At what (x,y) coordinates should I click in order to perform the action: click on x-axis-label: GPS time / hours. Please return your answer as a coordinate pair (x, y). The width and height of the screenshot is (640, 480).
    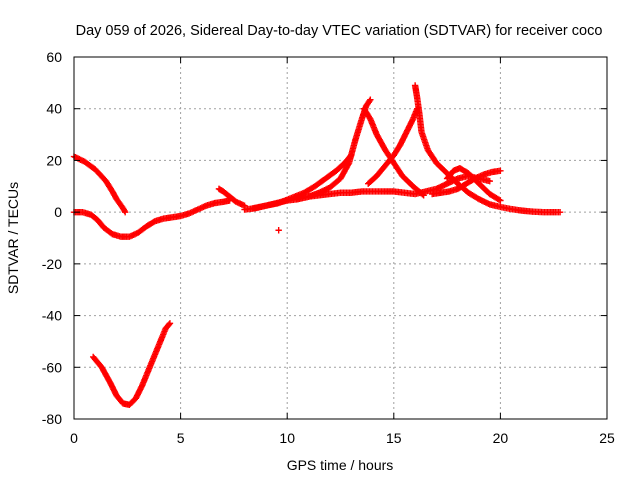
    Looking at the image, I should click on (340, 465).